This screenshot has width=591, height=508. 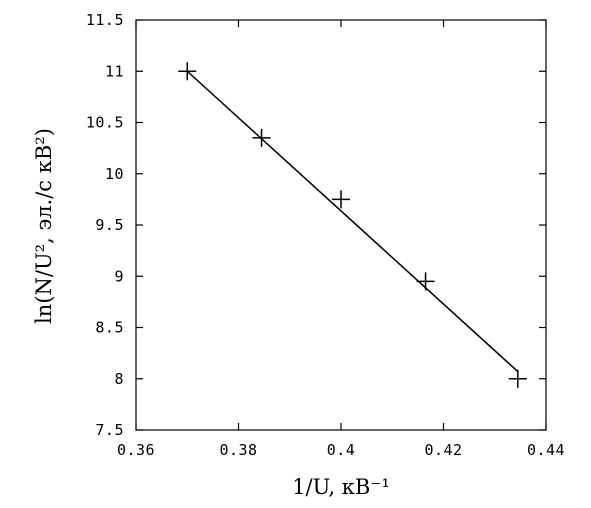 What do you see at coordinates (136, 450) in the screenshot?
I see `x-tick-label: 0.36` at bounding box center [136, 450].